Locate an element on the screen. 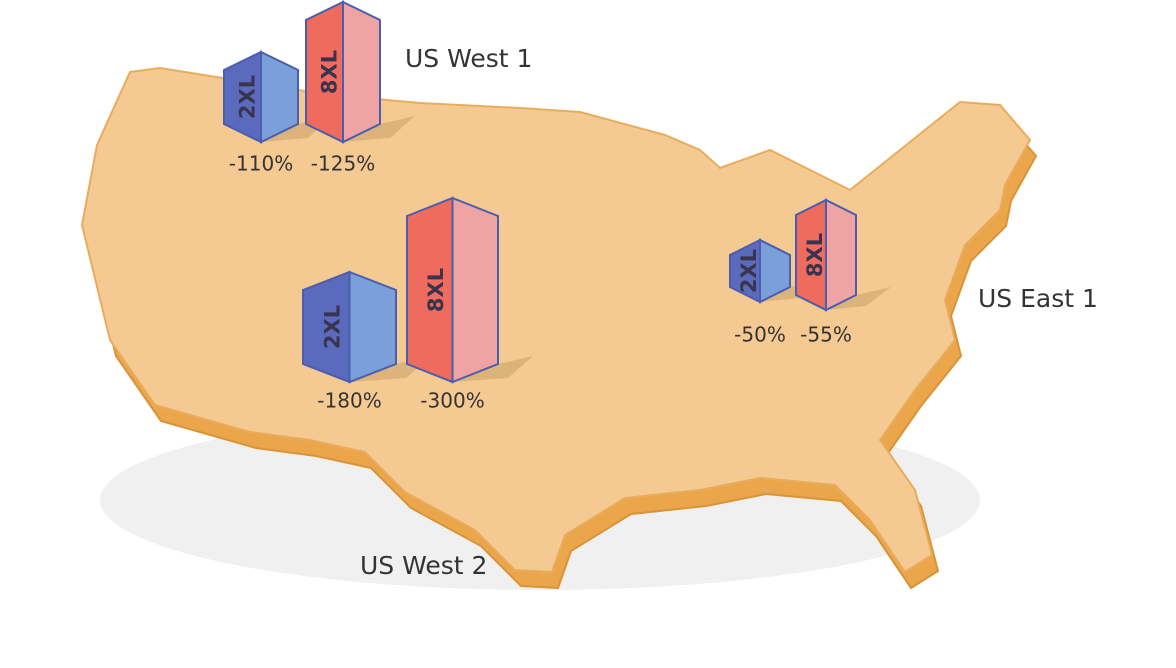  region-name: US West 1 is located at coordinates (468, 58).